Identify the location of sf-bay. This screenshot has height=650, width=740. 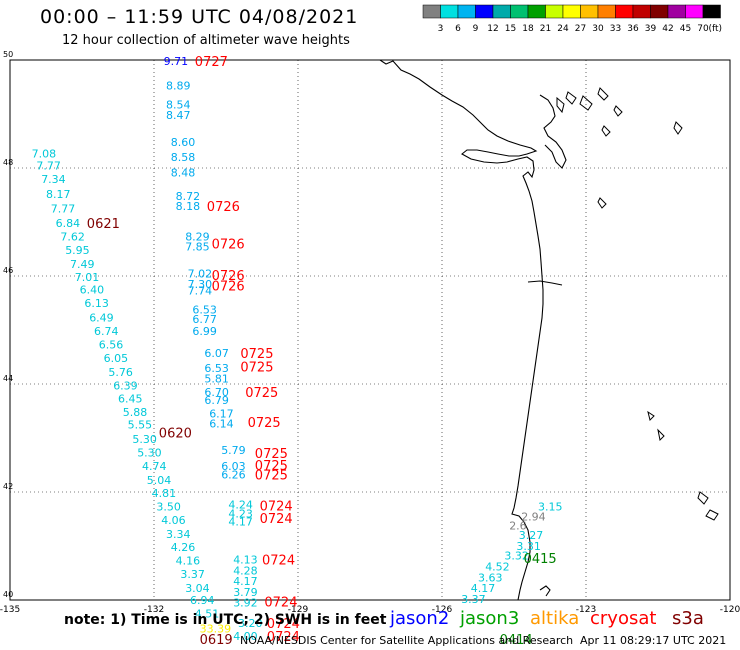
(545, 591).